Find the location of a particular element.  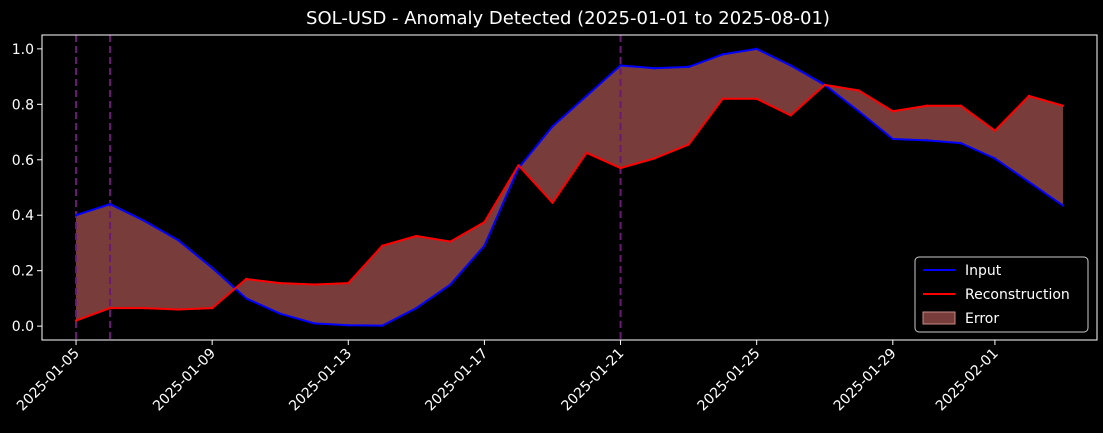

legend-swatch-error is located at coordinates (939, 318).